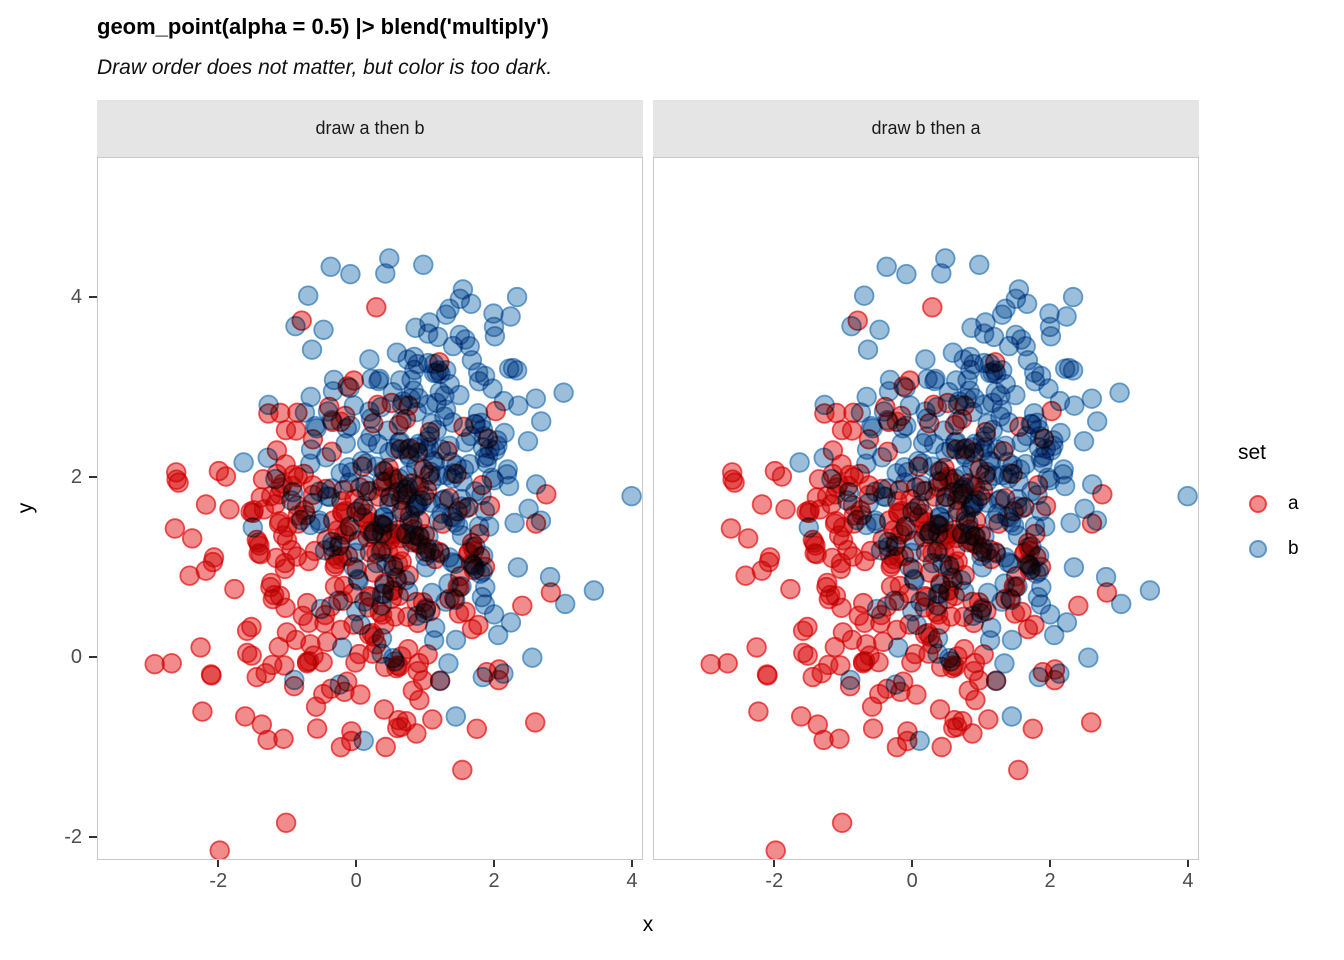 The height and width of the screenshot is (960, 1344). I want to click on x-tick-mark, so click(218, 863).